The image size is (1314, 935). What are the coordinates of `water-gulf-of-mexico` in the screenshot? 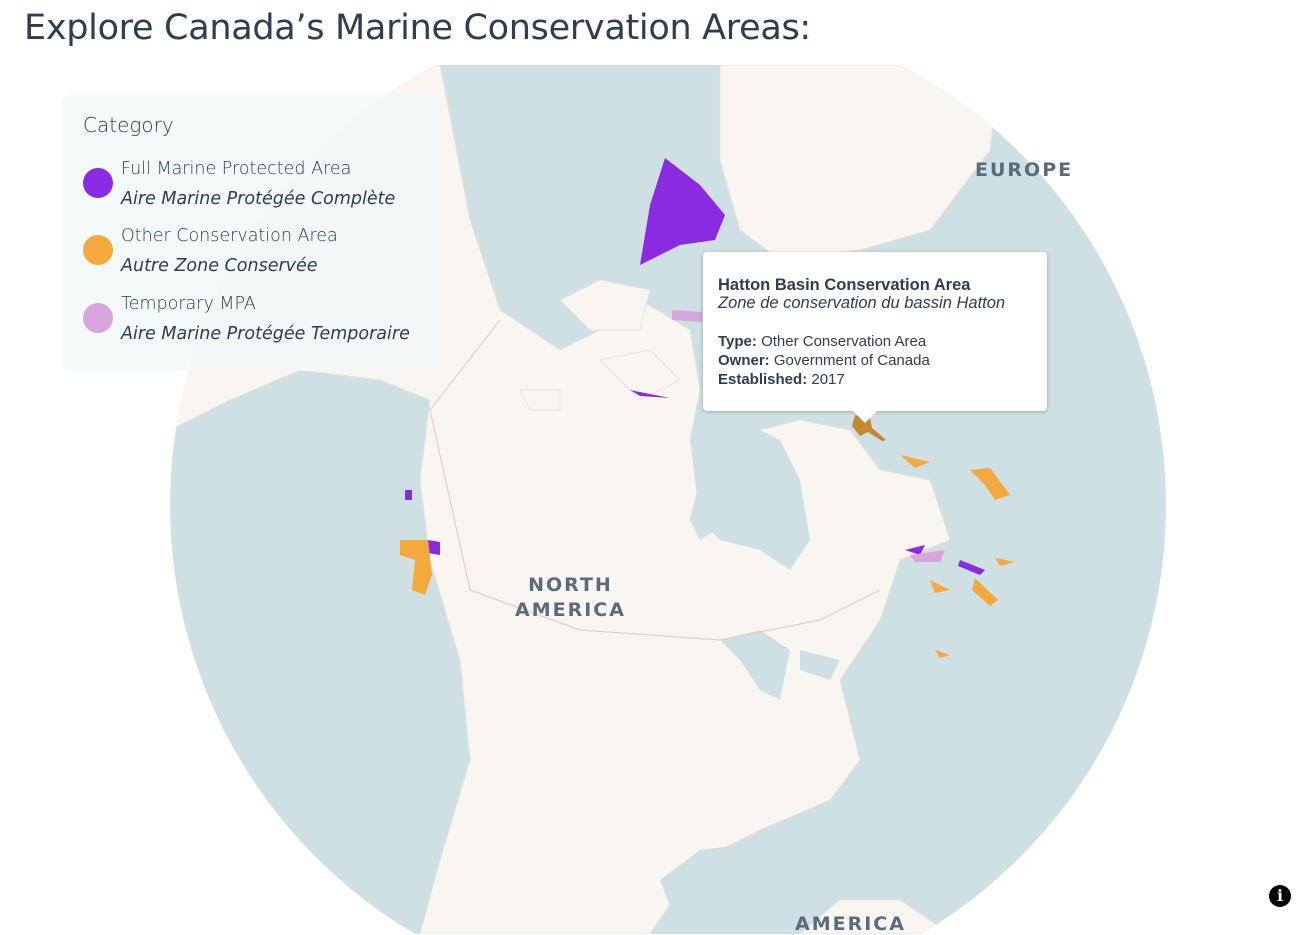 It's located at (750, 887).